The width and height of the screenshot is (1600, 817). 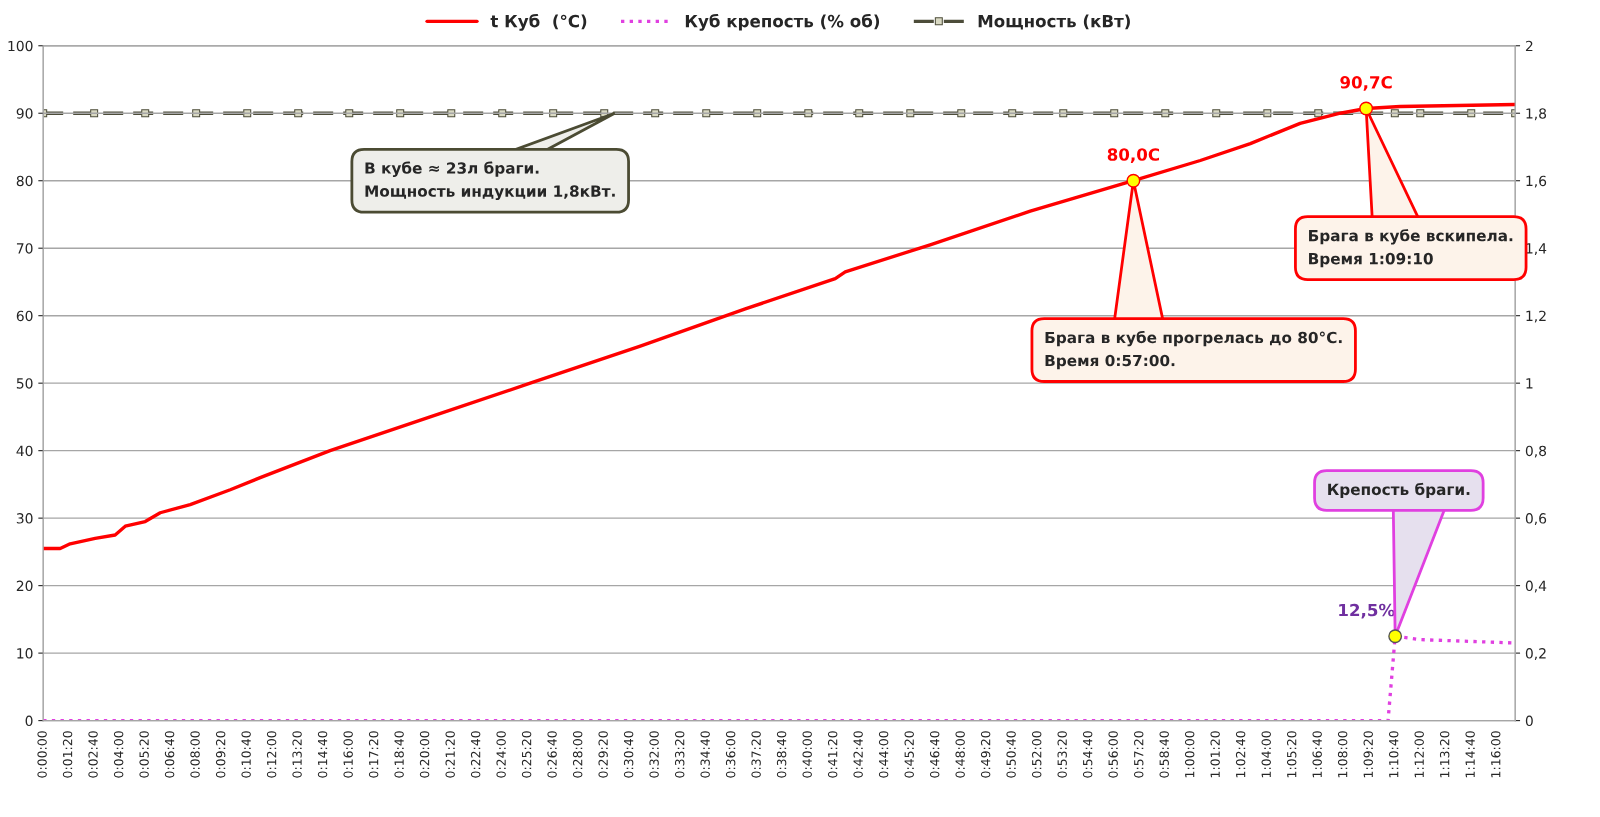 I want to click on x-tick-label: 1:09:20, so click(x=1368, y=754).